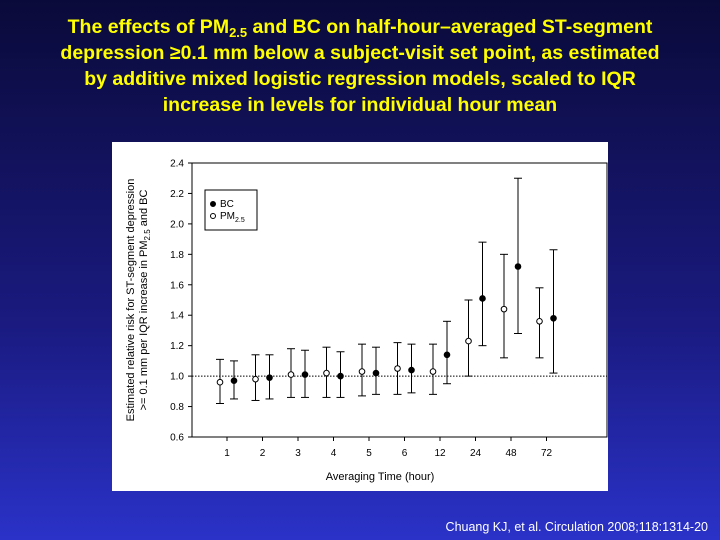  I want to click on legend-box, so click(231, 210).